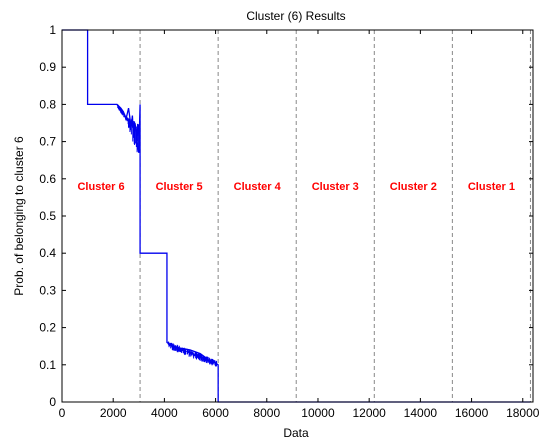 This screenshot has height=442, width=539. What do you see at coordinates (472, 413) in the screenshot?
I see `x-tick-label: 16000` at bounding box center [472, 413].